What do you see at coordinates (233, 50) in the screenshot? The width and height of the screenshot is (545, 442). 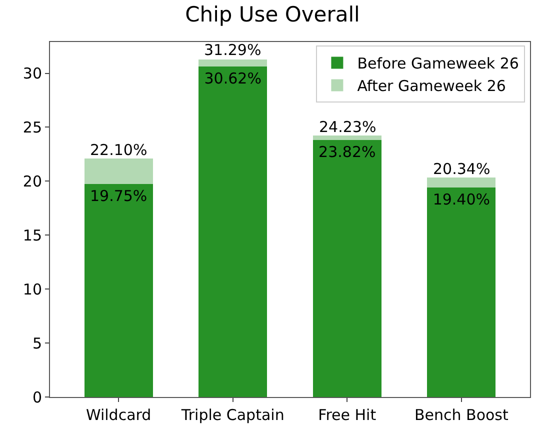 I see `total-label: 31.29%` at bounding box center [233, 50].